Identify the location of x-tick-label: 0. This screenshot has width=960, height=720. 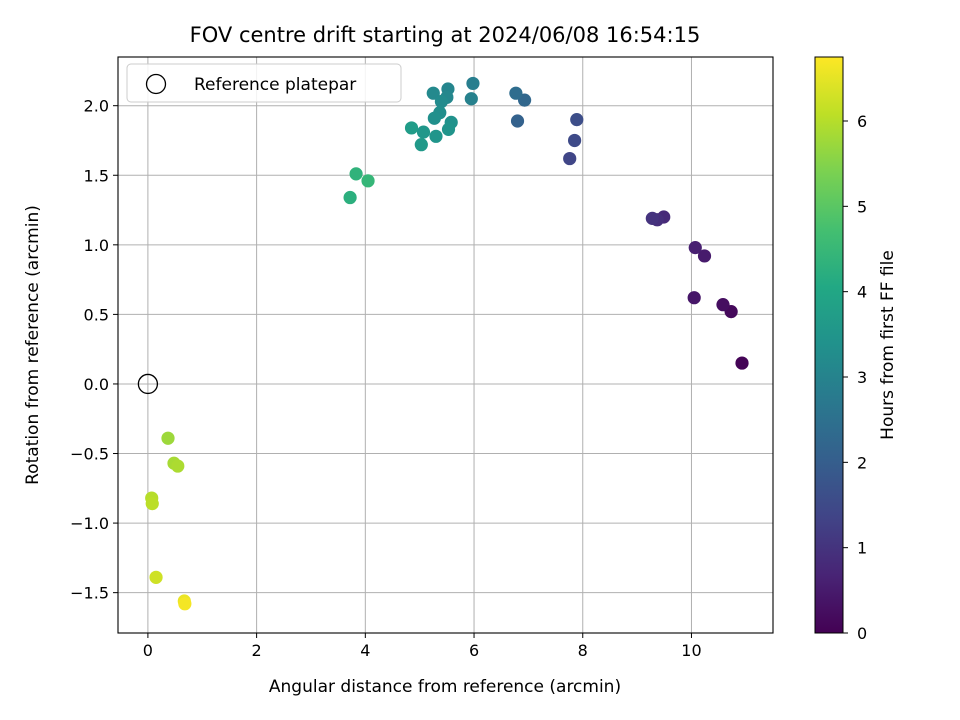
(148, 650).